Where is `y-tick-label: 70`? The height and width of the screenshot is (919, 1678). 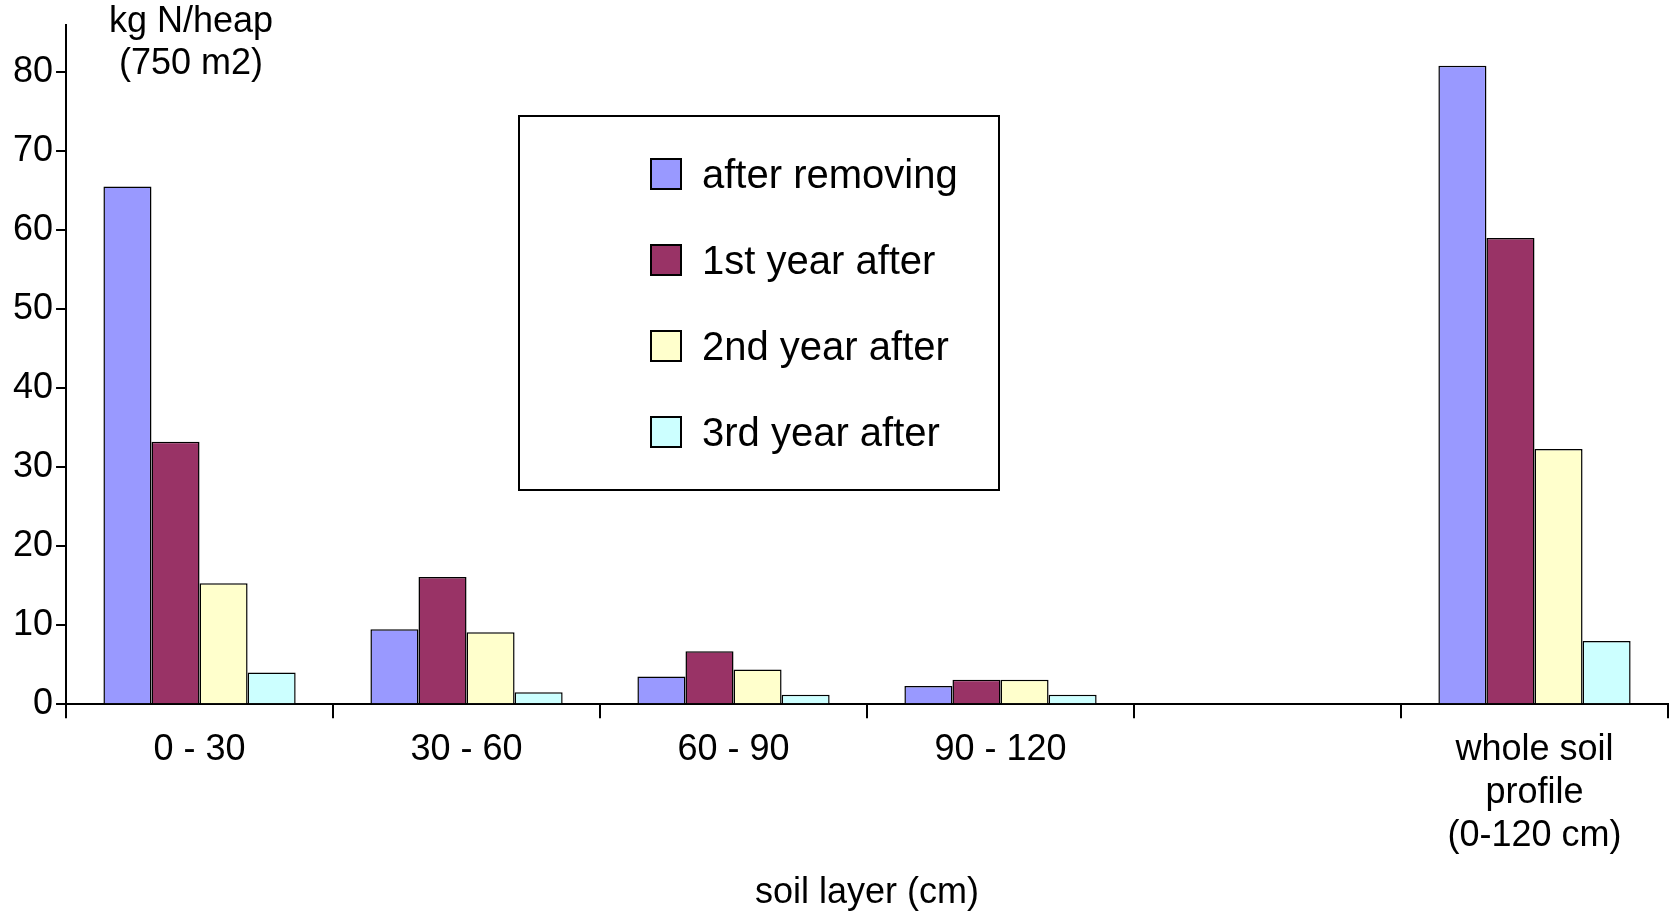
y-tick-label: 70 is located at coordinates (33, 148).